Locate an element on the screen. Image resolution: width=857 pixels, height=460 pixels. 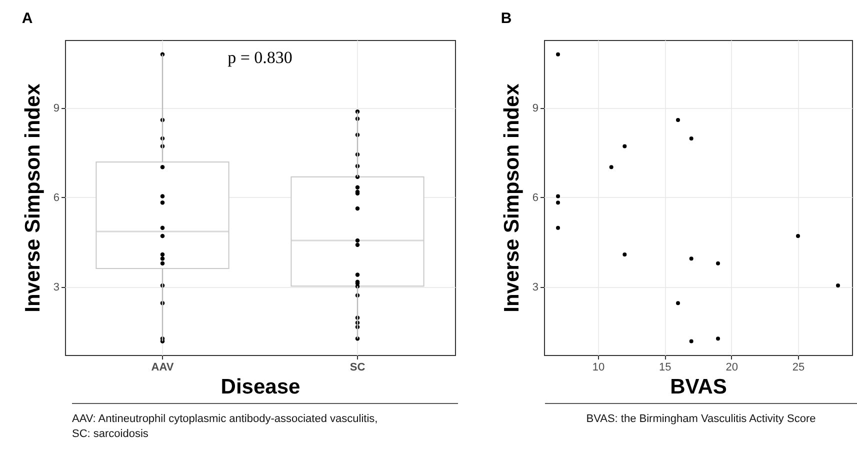
text: AAV: Antineutrophil cytoplasmic antibody-associated vasculitis, SC: sarcoidosis is located at coordinates (265, 422).